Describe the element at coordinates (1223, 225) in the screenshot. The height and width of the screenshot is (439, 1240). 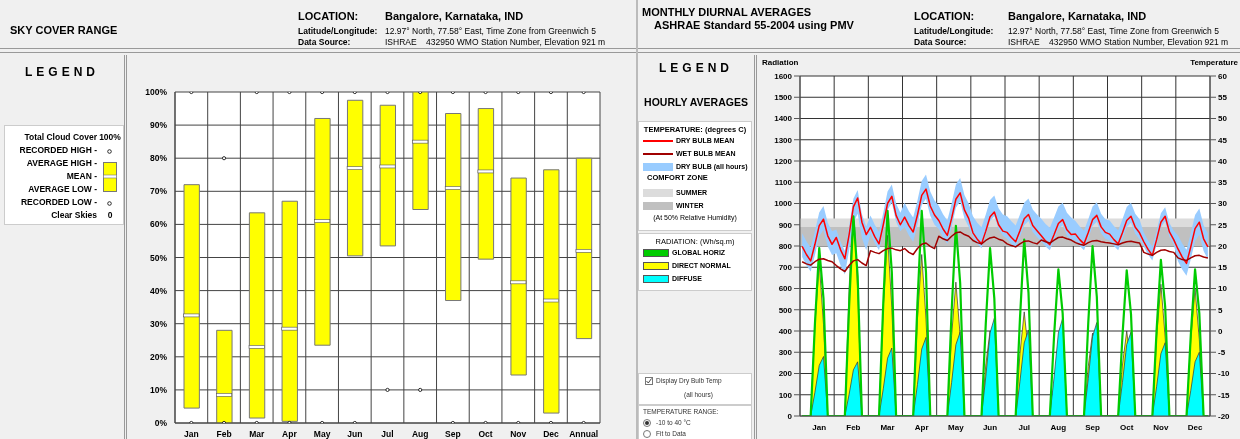
I see `y2-tick-label: 25` at that location.